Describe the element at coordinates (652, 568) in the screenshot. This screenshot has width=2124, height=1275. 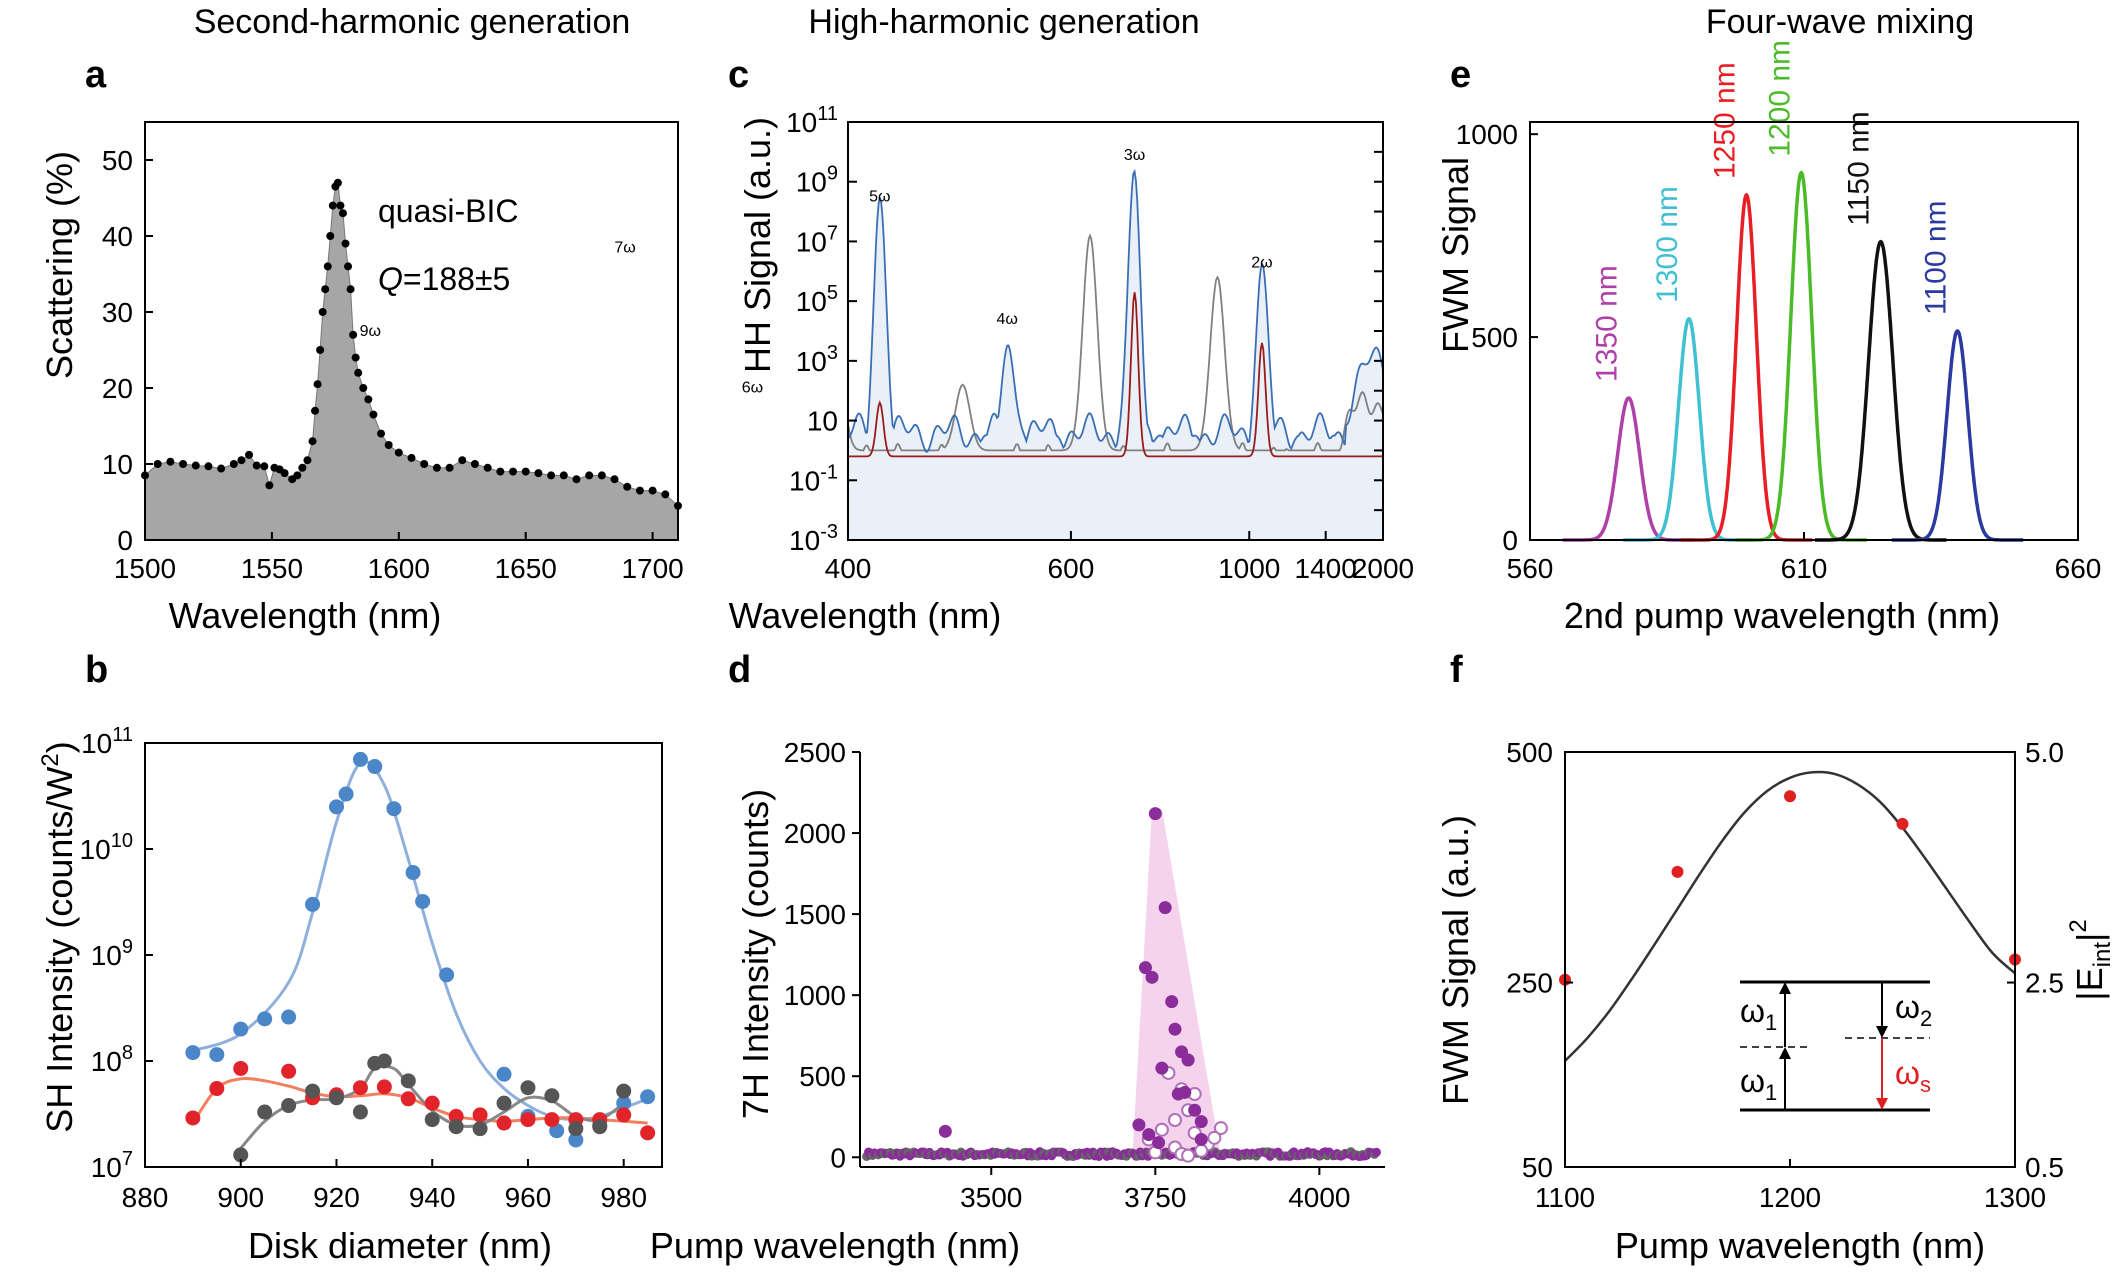
I see `a-x-tick-label: 1700` at that location.